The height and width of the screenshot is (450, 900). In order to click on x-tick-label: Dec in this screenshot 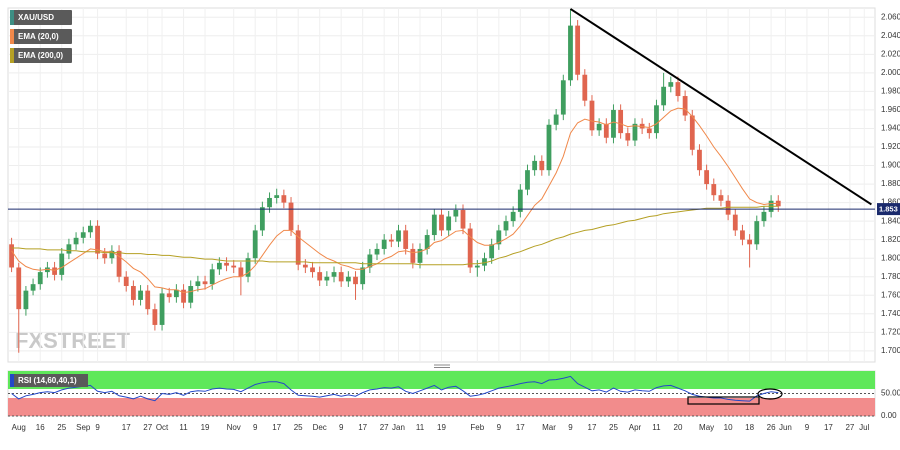, I will do `click(320, 427)`.